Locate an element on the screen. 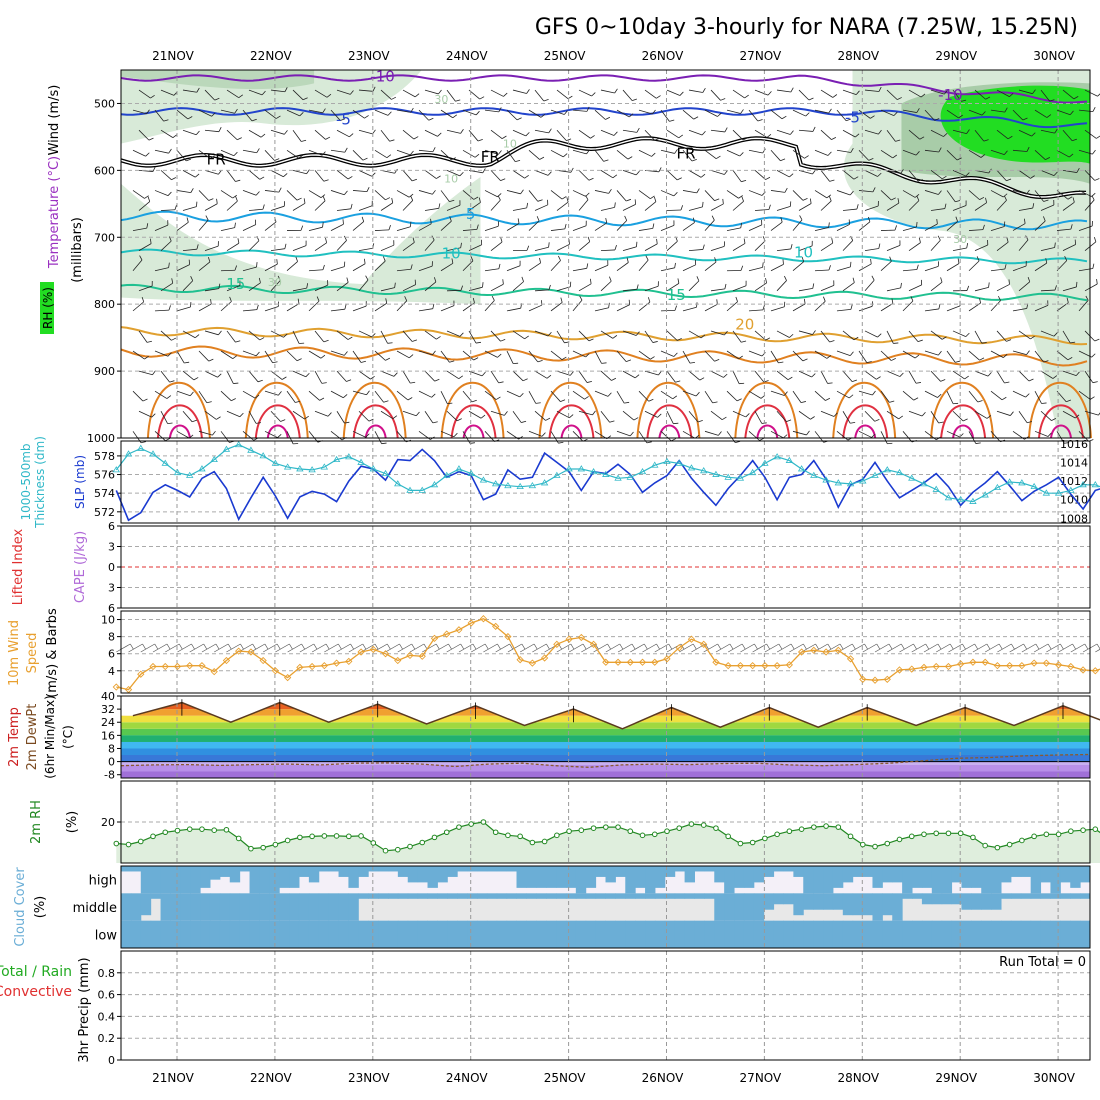 The image size is (1100, 1100). y-tick-label: 32 is located at coordinates (108, 709).